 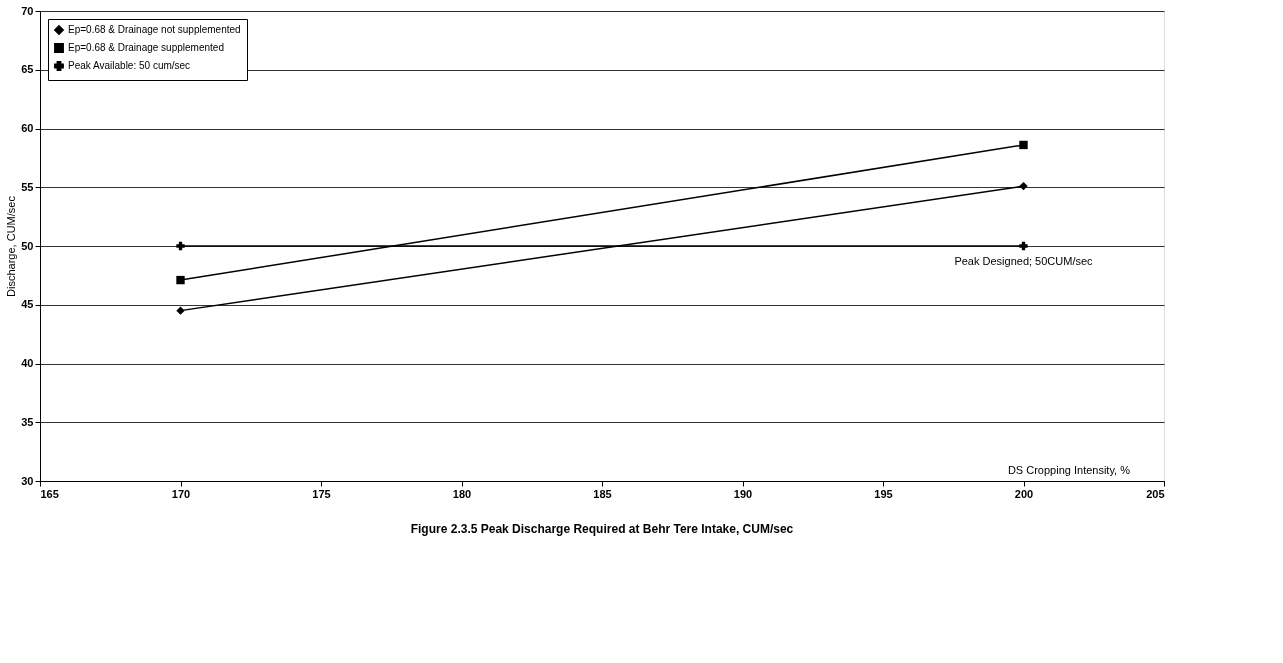 What do you see at coordinates (27, 186) in the screenshot?
I see `y-tick-label: 55` at bounding box center [27, 186].